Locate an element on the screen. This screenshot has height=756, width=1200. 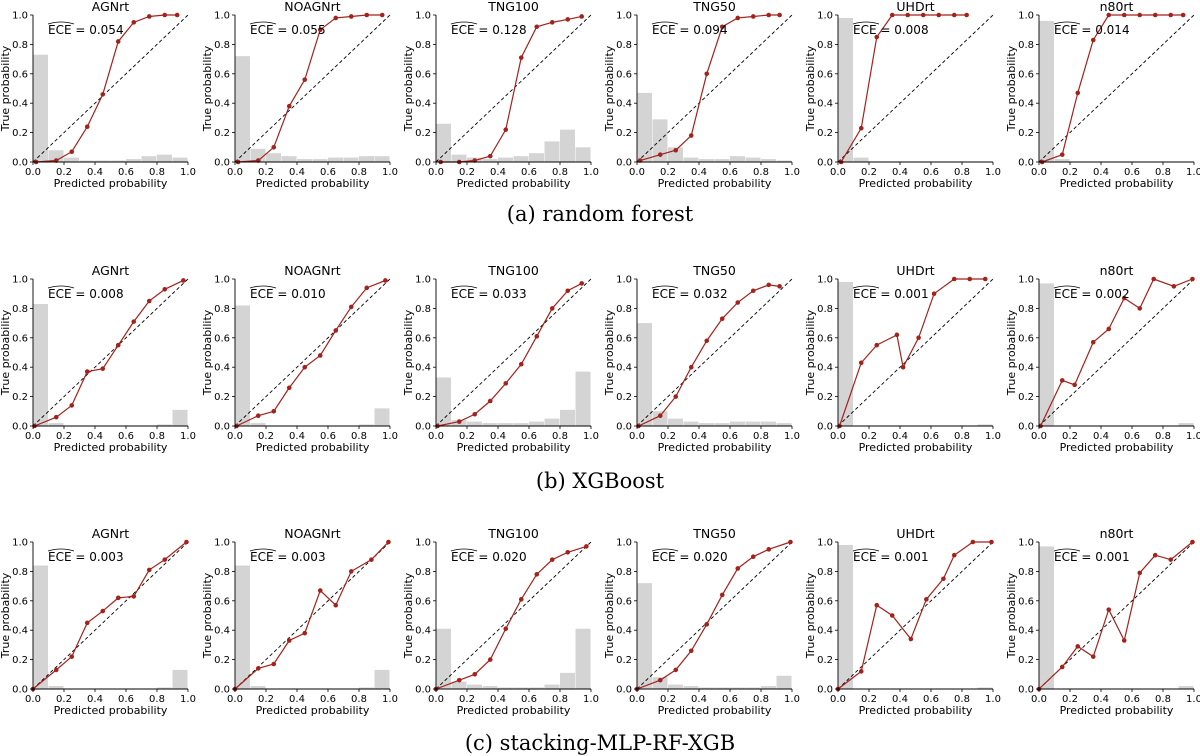
panel-title: TNG50 is located at coordinates (714, 7).